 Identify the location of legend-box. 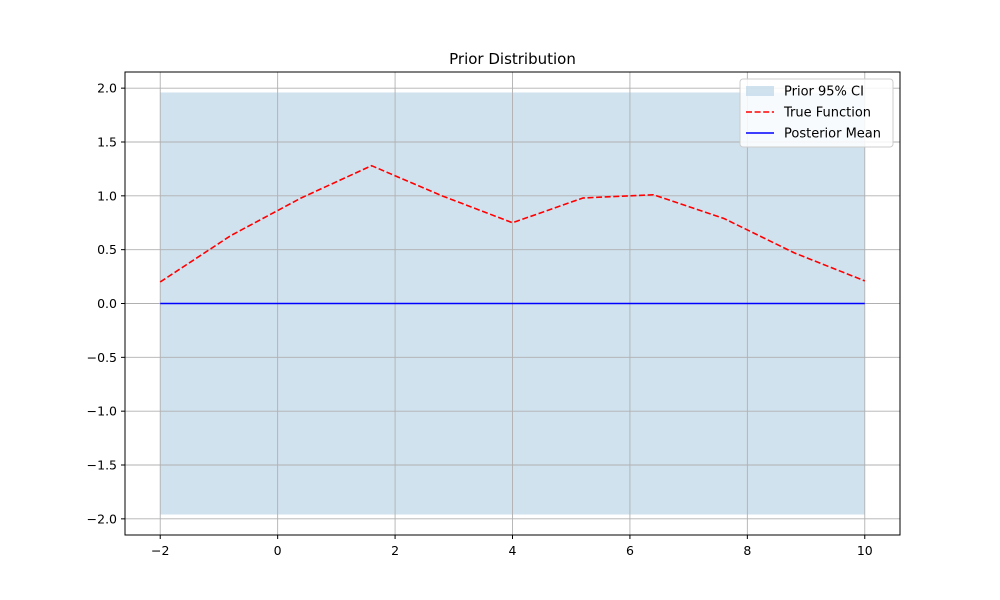
(816, 113).